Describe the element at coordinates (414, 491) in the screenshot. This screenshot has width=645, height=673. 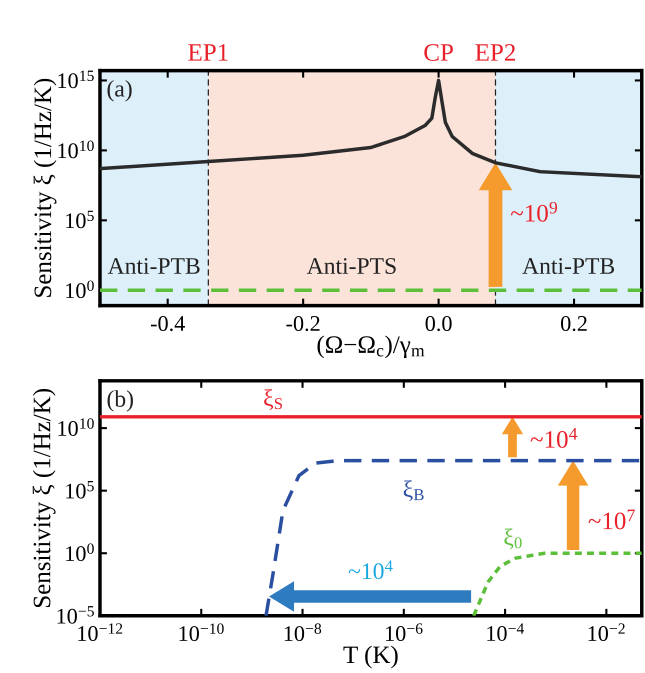
I see `series-label: ξ$_{B}$` at that location.